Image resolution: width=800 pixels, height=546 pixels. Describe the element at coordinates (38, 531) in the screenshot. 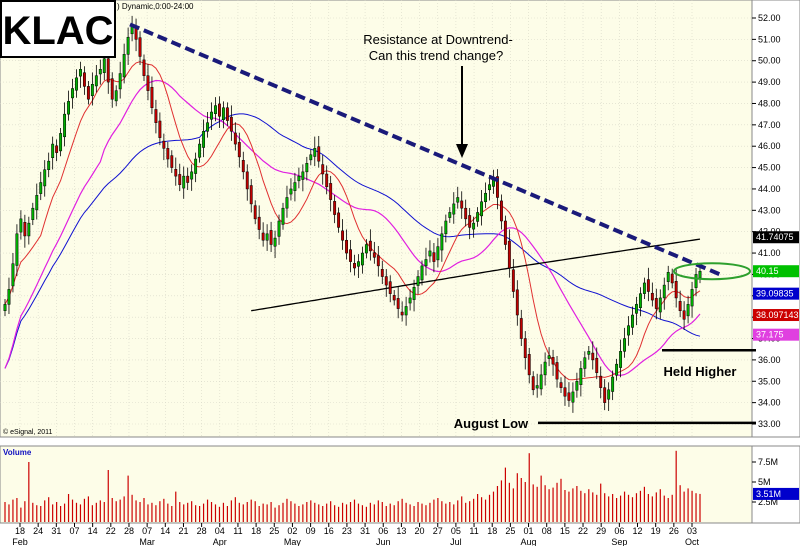

I see `x-tick-label: 24` at that location.